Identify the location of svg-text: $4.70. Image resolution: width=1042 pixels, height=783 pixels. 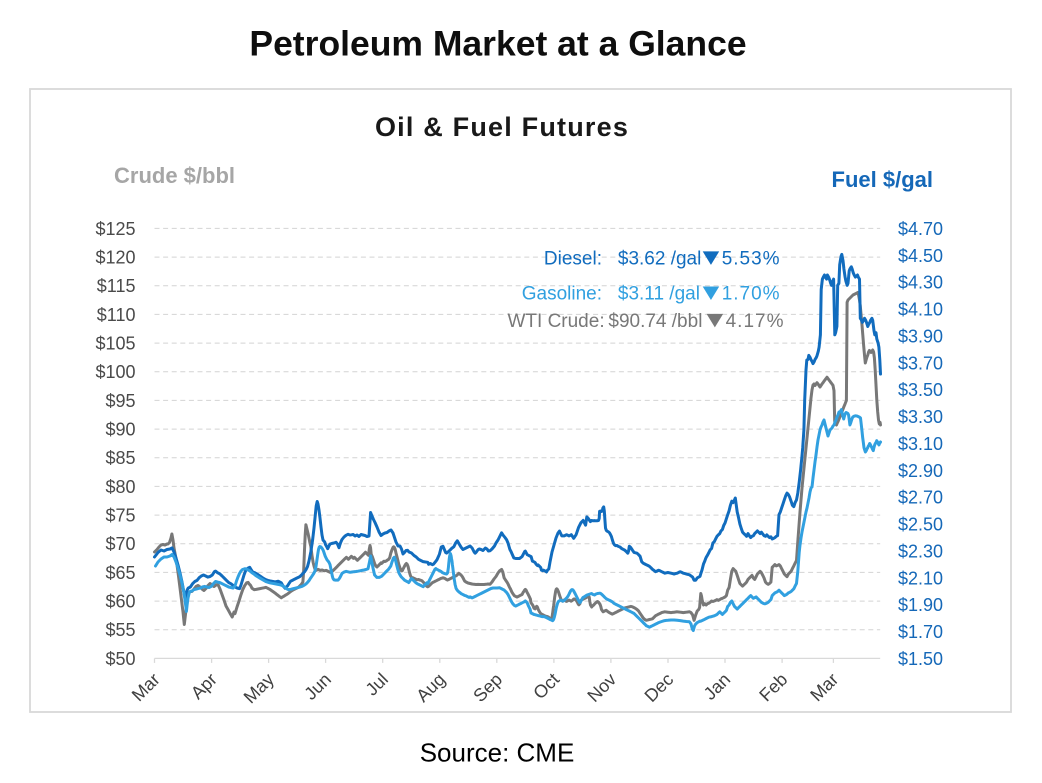
(920, 229).